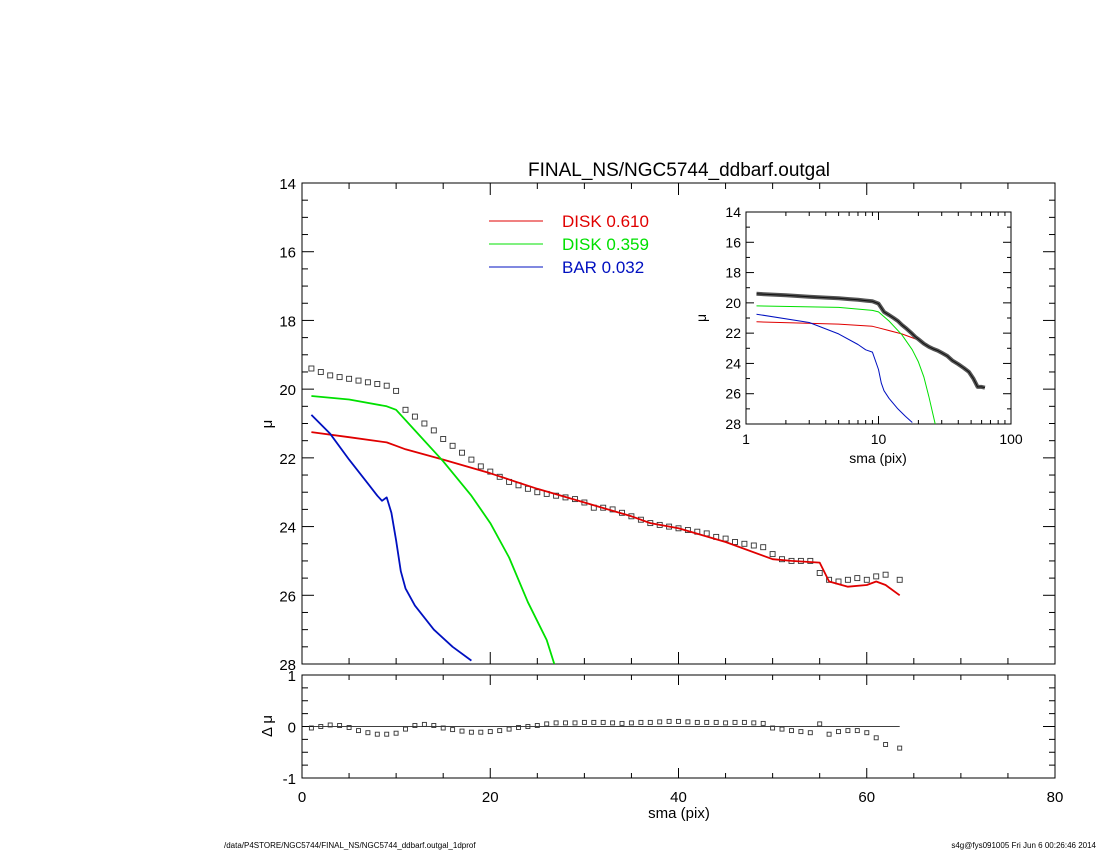 This screenshot has height=850, width=1100. What do you see at coordinates (733, 394) in the screenshot?
I see `inset-y-tick-label: 26` at bounding box center [733, 394].